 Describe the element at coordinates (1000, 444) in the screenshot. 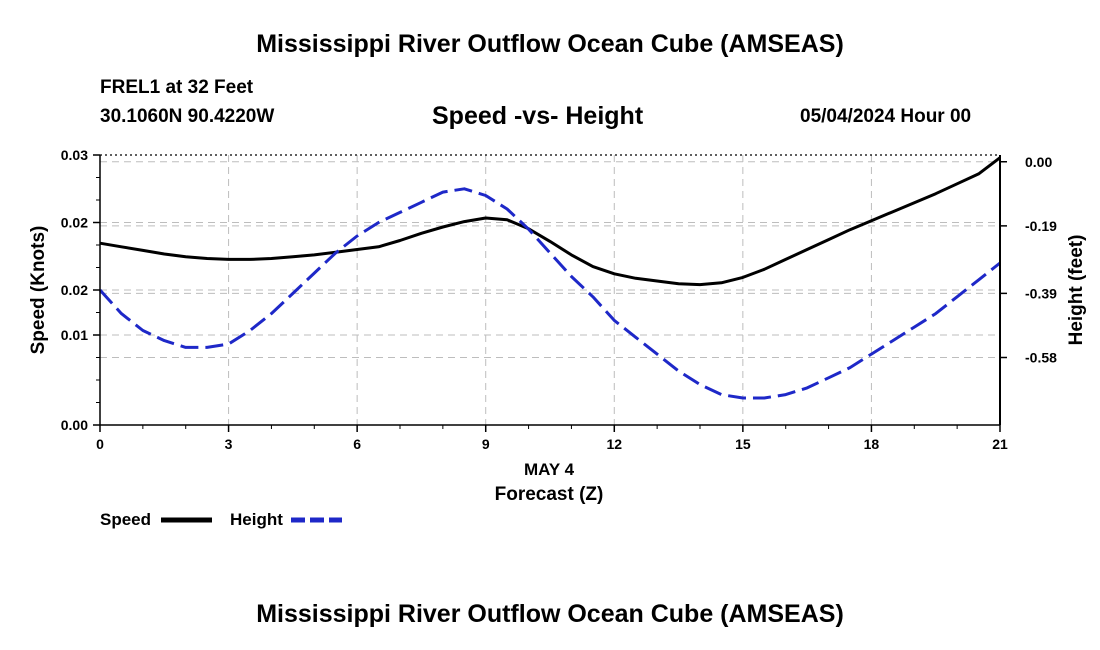

I see `x-tick-label: 21` at that location.